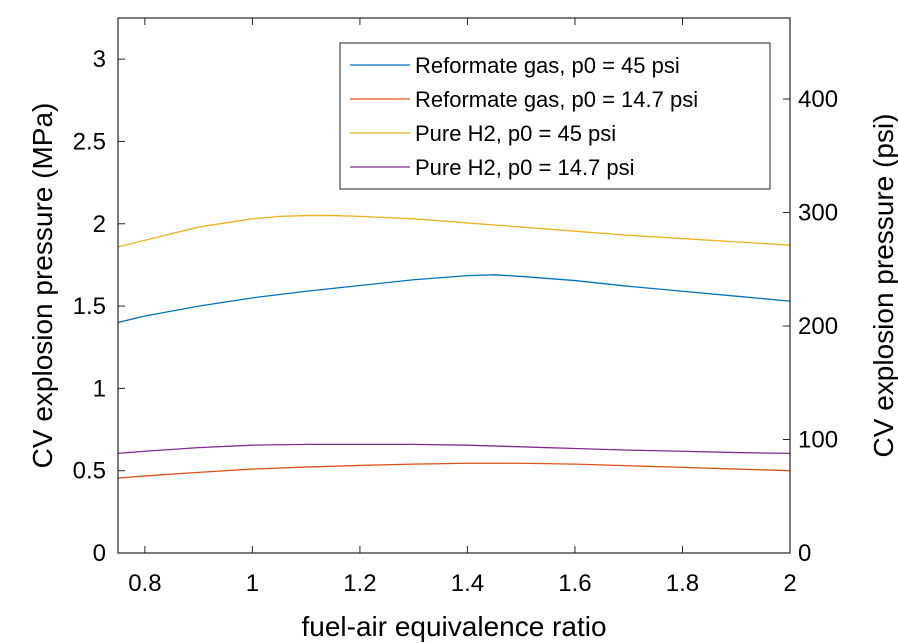 This screenshot has width=898, height=643. Describe the element at coordinates (252, 583) in the screenshot. I see `x-tick-label: 1` at that location.